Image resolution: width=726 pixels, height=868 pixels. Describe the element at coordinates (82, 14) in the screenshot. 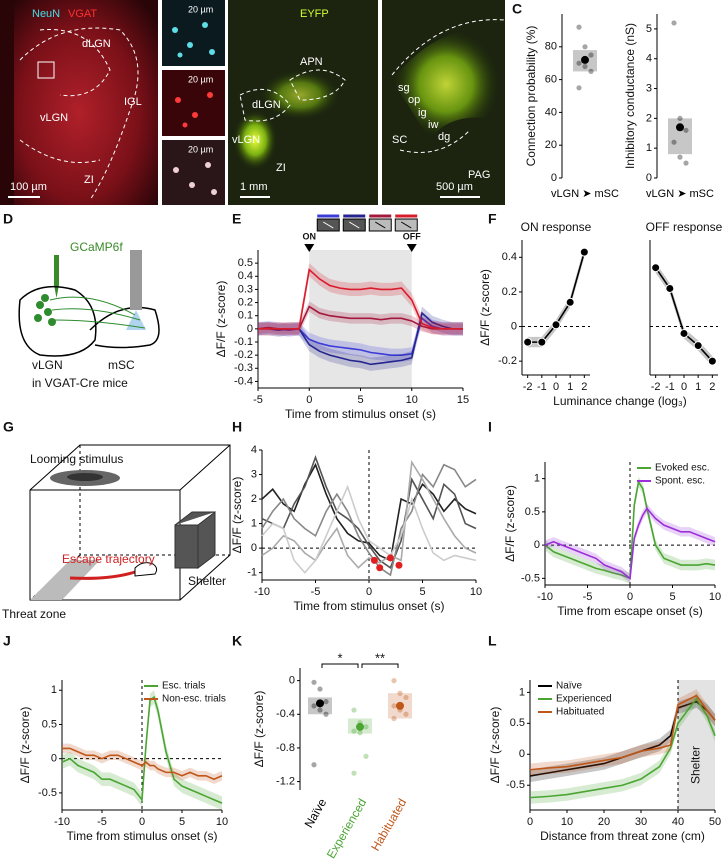

I see `stain-label: VGAT` at that location.